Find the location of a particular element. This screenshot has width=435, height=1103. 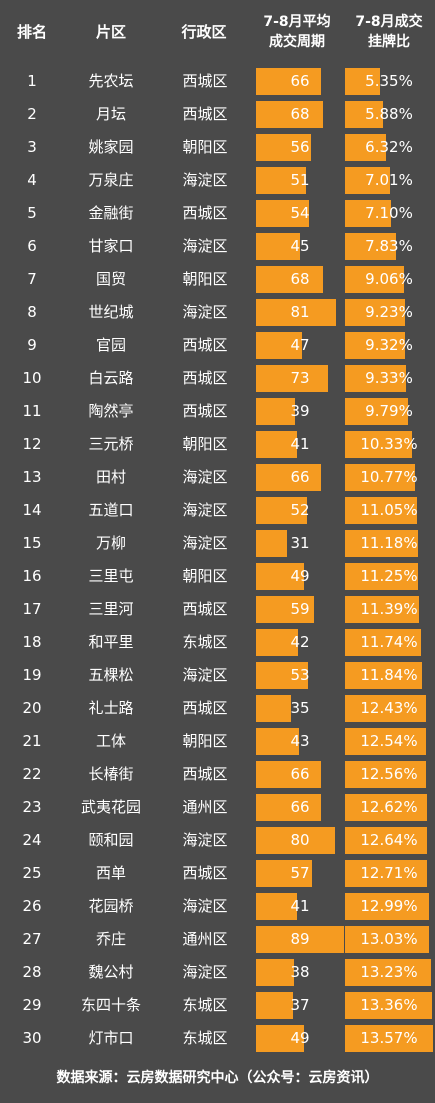

cycle-value: 41 is located at coordinates (300, 444).